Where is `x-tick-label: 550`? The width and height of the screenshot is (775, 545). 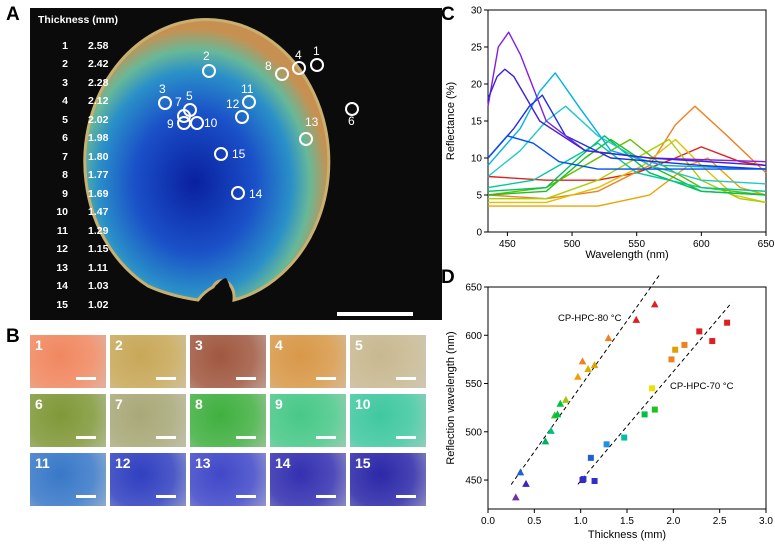 x-tick-label: 550 is located at coordinates (636, 244).